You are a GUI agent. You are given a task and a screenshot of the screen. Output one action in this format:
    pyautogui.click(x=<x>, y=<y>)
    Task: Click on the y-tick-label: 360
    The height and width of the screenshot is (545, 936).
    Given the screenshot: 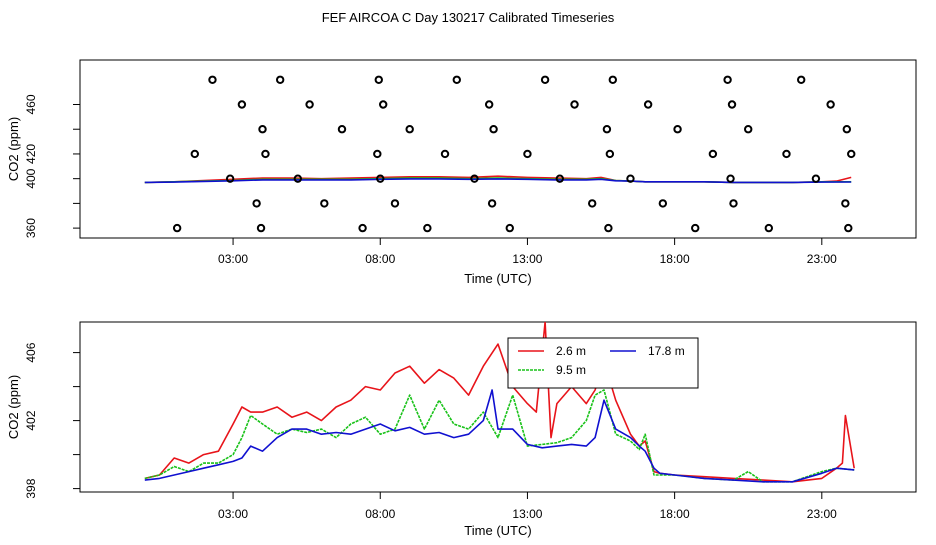 What is the action you would take?
    pyautogui.click(x=31, y=228)
    